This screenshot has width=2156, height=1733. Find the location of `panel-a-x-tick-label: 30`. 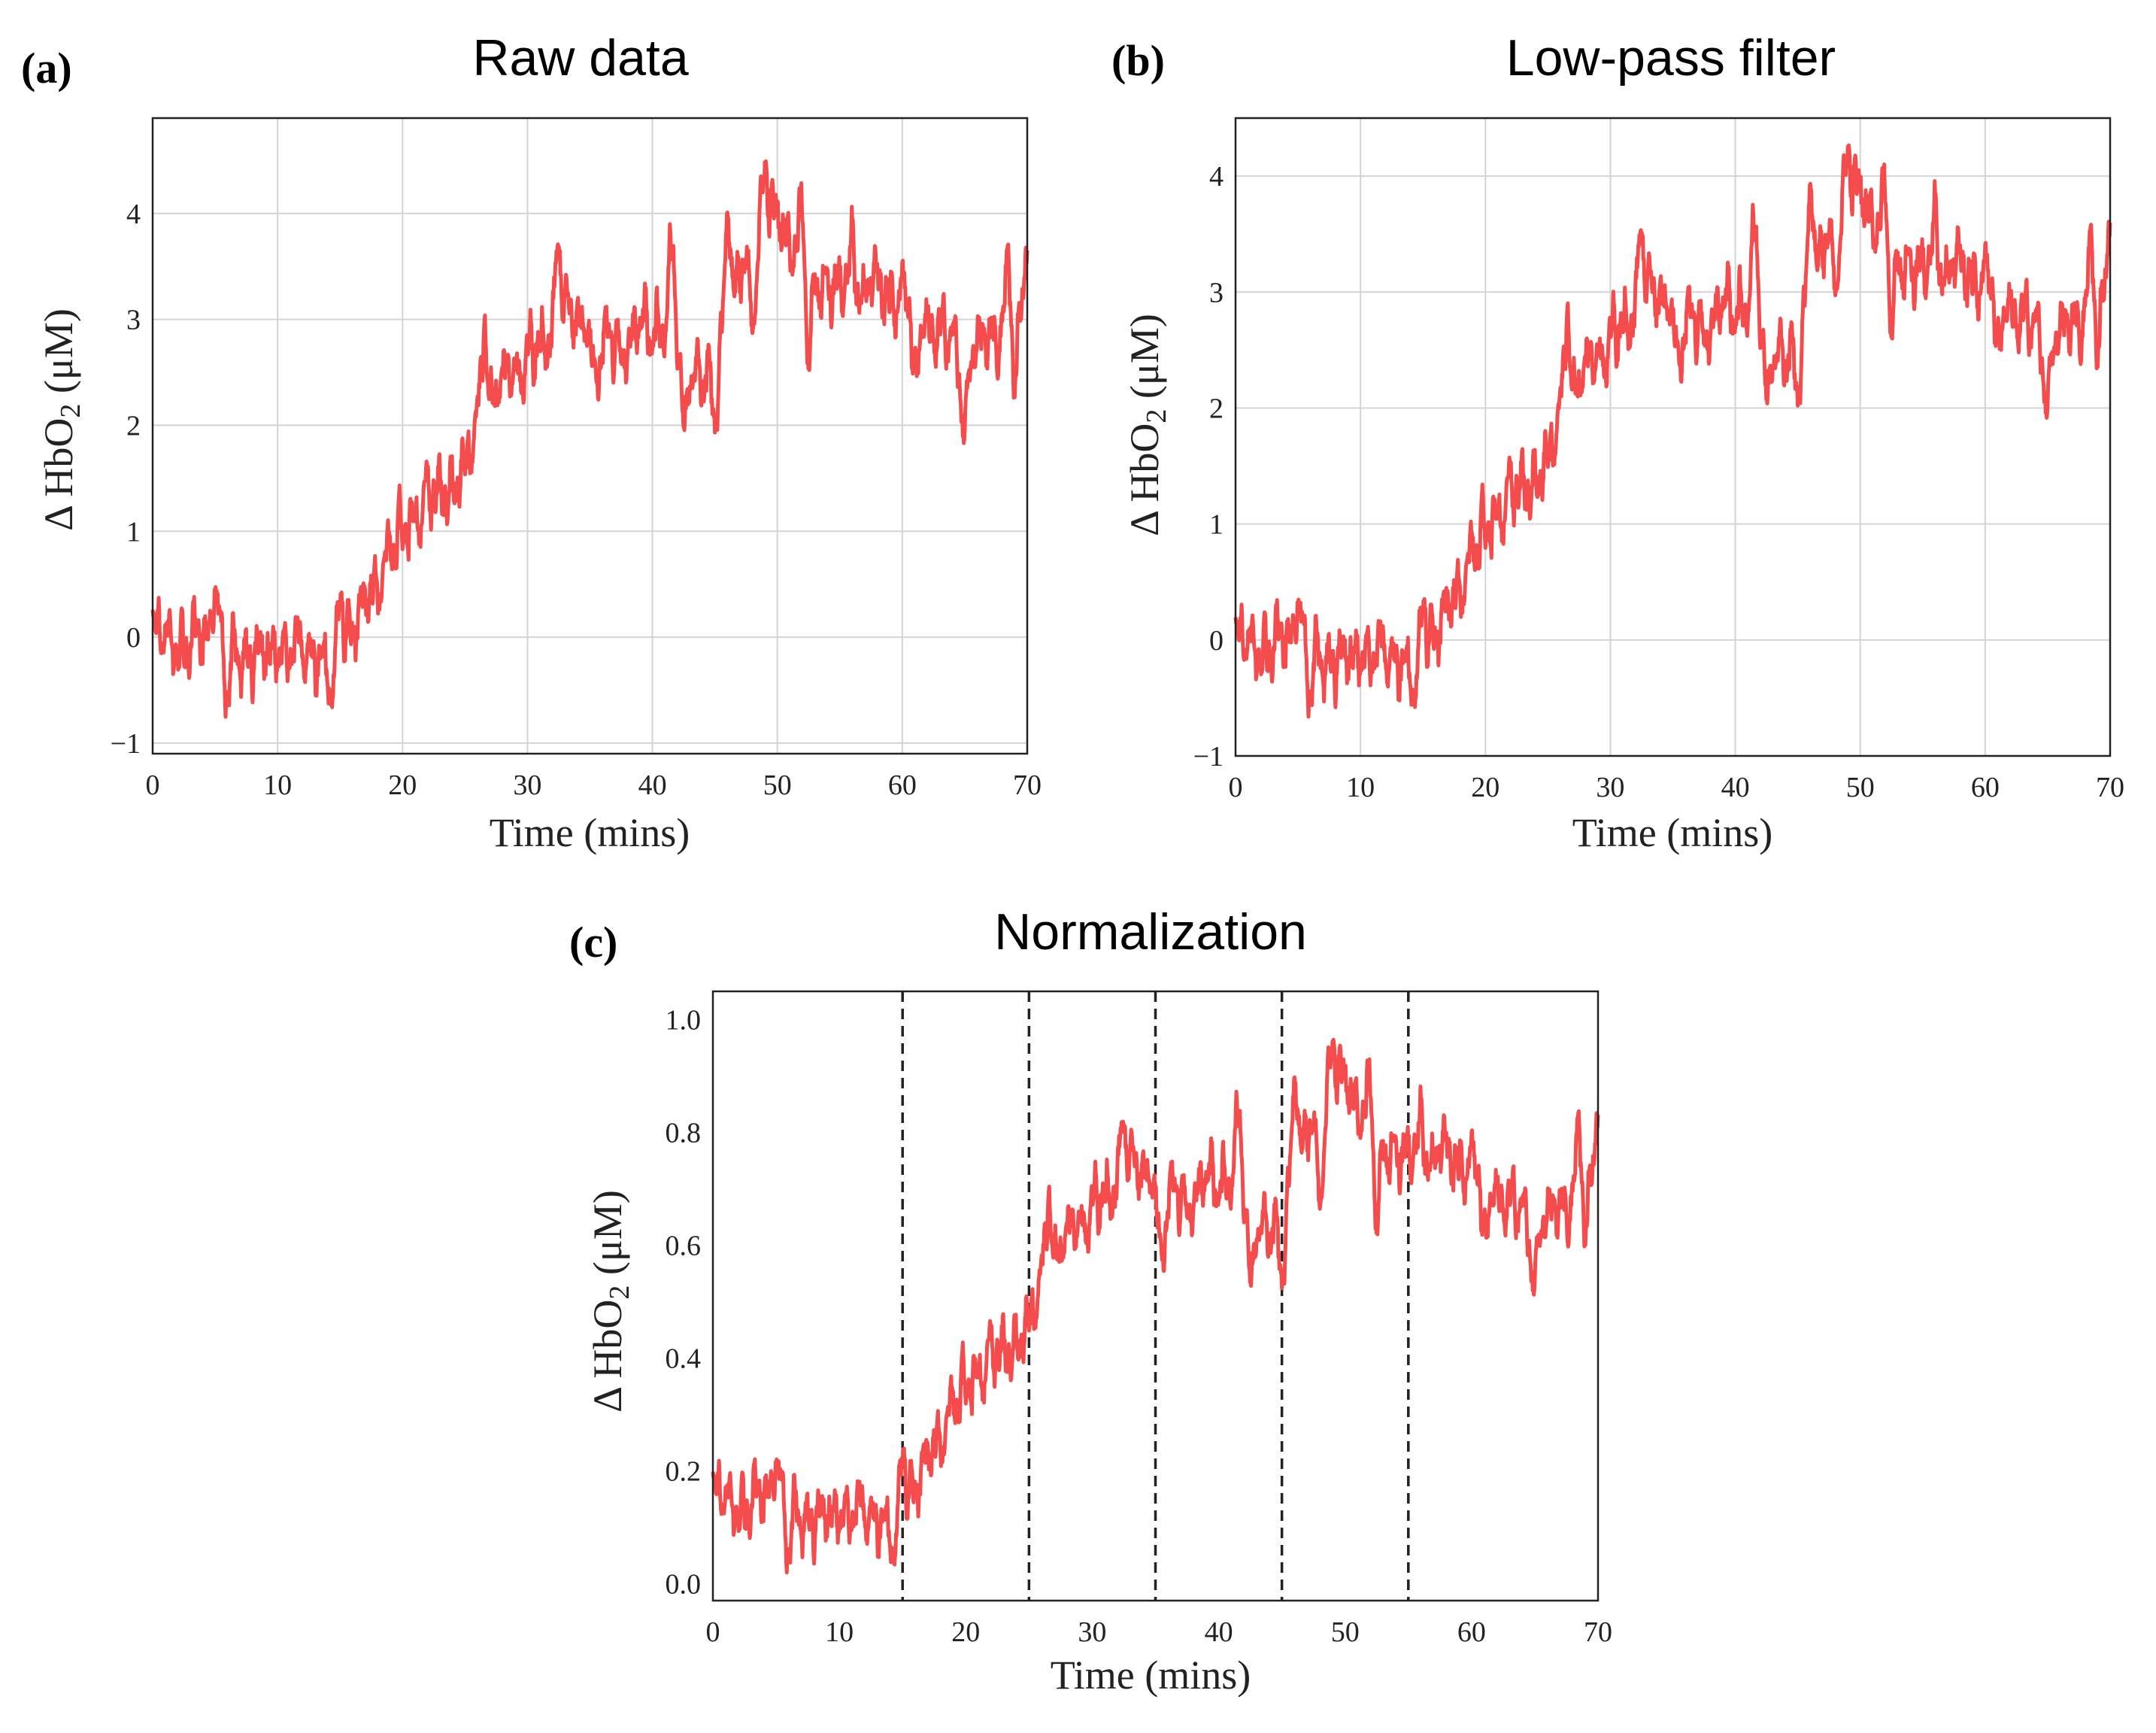

panel-a-x-tick-label: 30 is located at coordinates (527, 785).